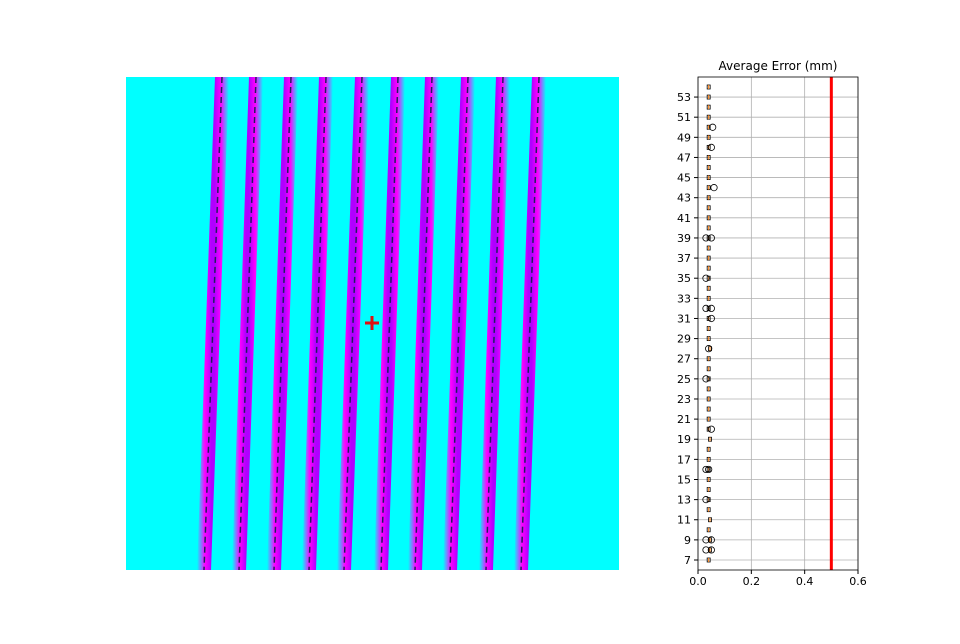 This screenshot has width=960, height=644. I want to click on y-tick-label: 7, so click(687, 560).